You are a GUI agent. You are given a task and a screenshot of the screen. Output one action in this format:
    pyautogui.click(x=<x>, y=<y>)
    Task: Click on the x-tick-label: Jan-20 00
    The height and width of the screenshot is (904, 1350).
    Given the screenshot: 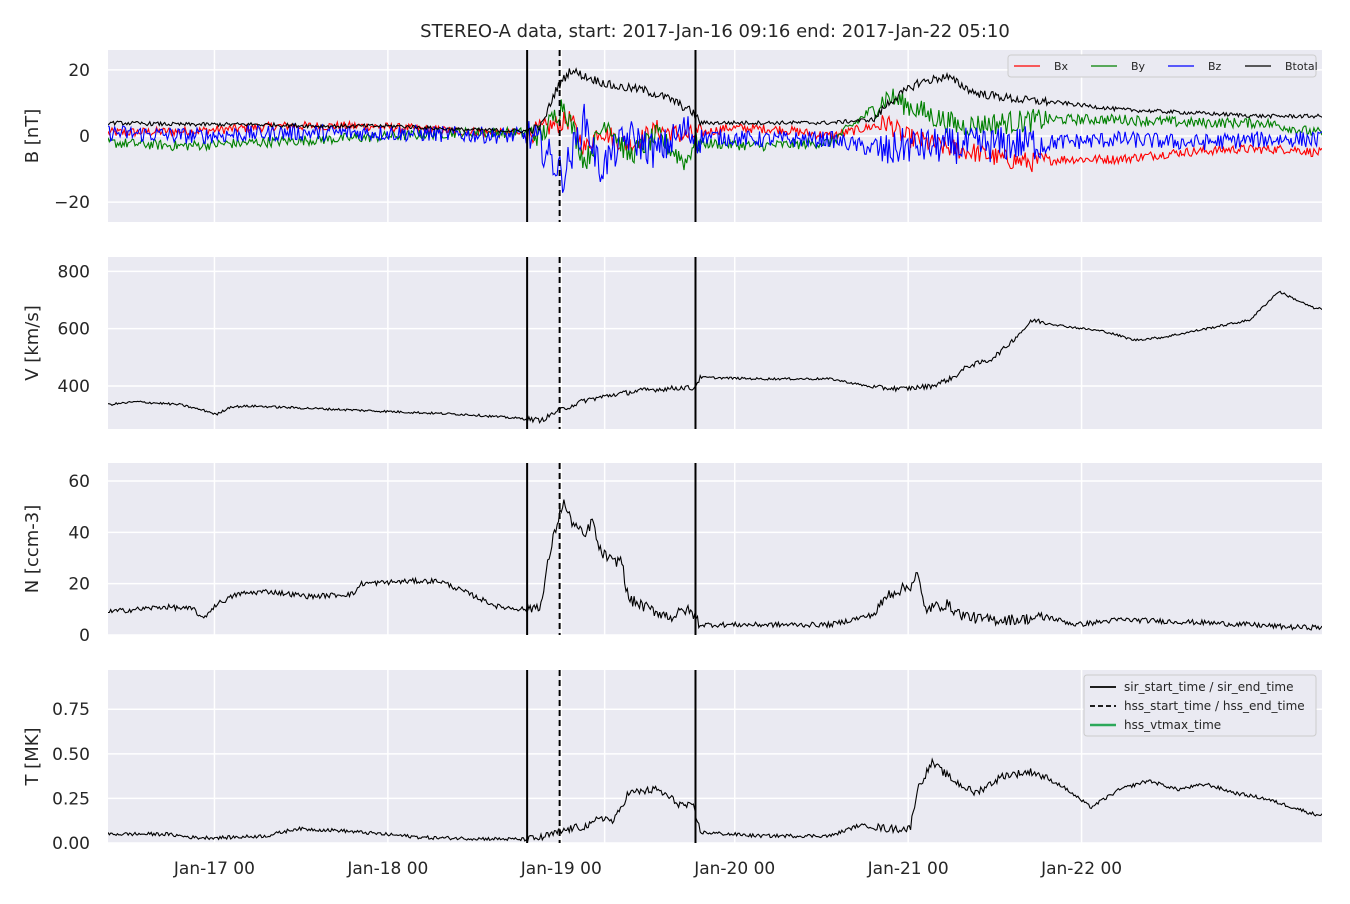 What is the action you would take?
    pyautogui.click(x=734, y=869)
    